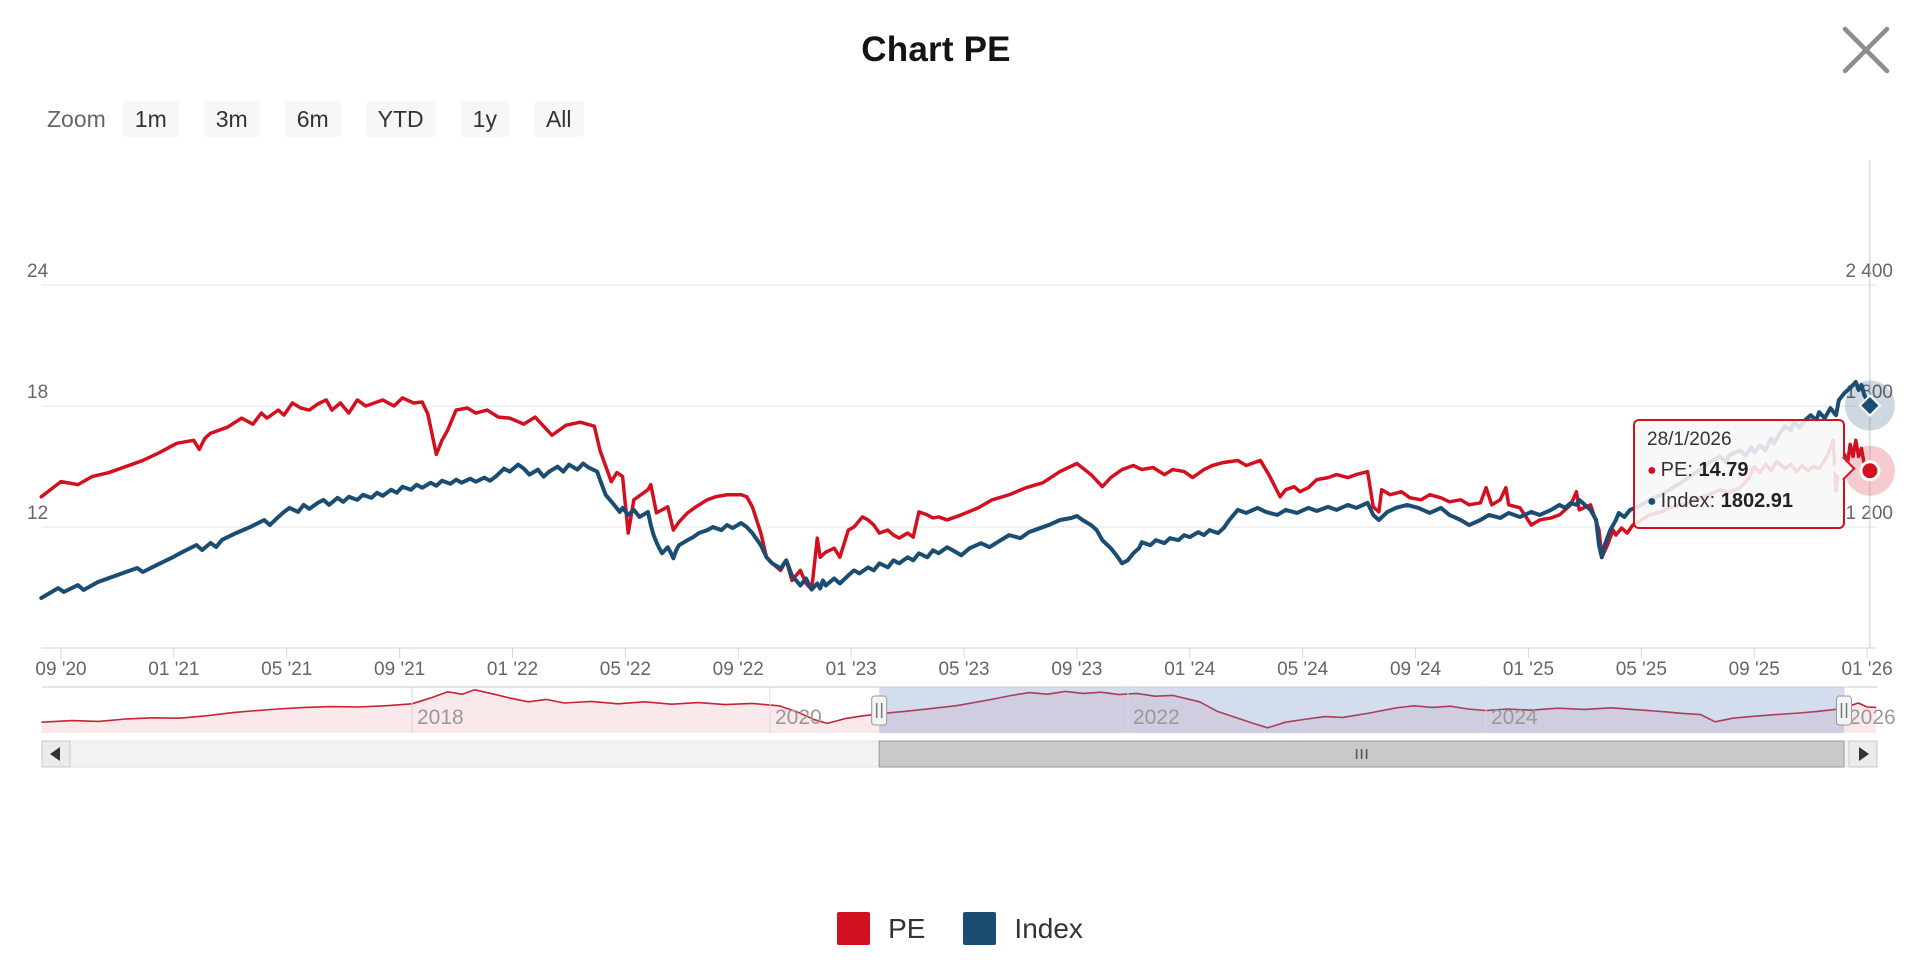  I want to click on x-axis-label: 09 '23, so click(1076, 669).